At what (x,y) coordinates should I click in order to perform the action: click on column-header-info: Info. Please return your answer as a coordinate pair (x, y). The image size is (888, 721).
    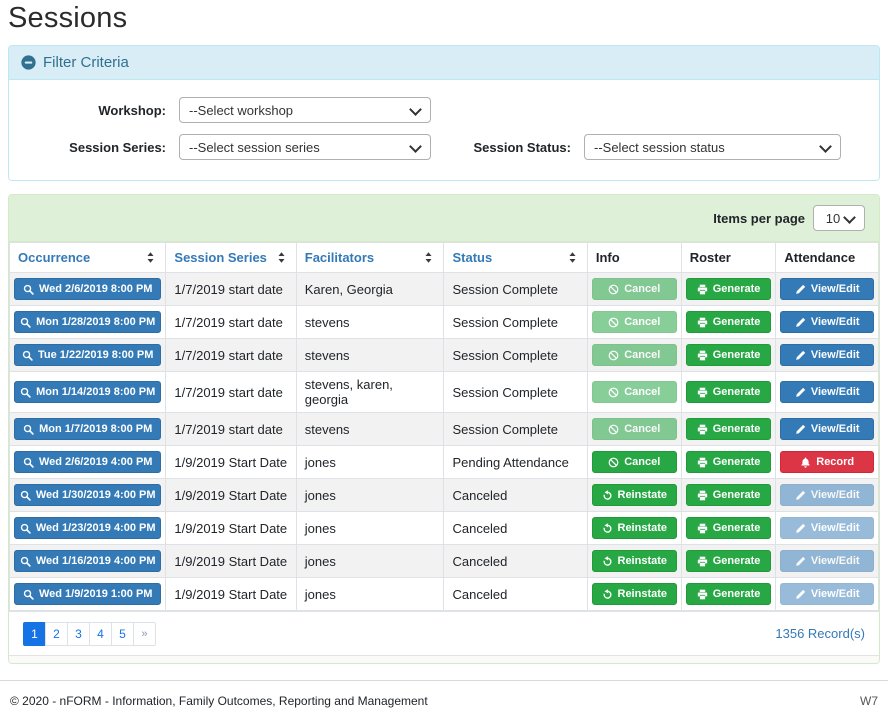
    Looking at the image, I should click on (634, 257).